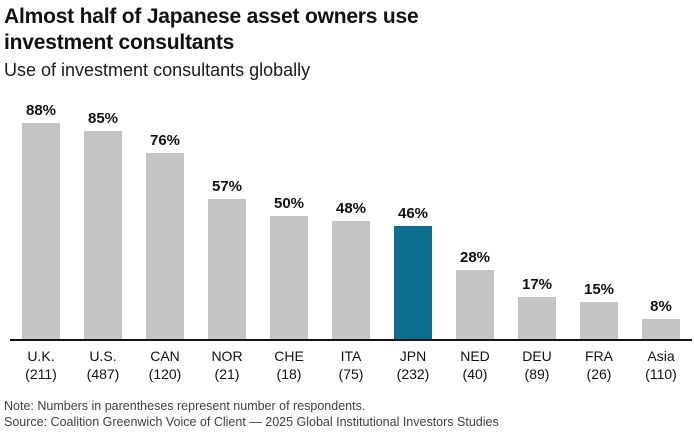  I want to click on tick-respondent-count: (120), so click(165, 374).